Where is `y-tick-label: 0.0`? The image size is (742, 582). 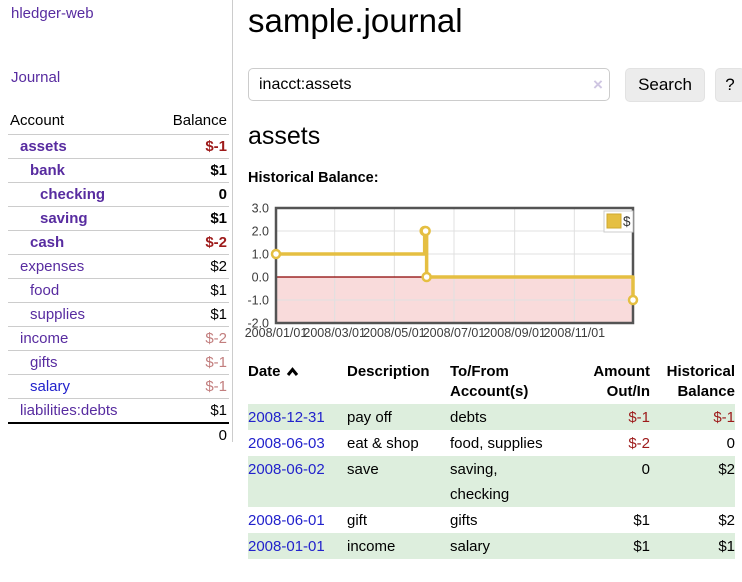 y-tick-label: 0.0 is located at coordinates (260, 278).